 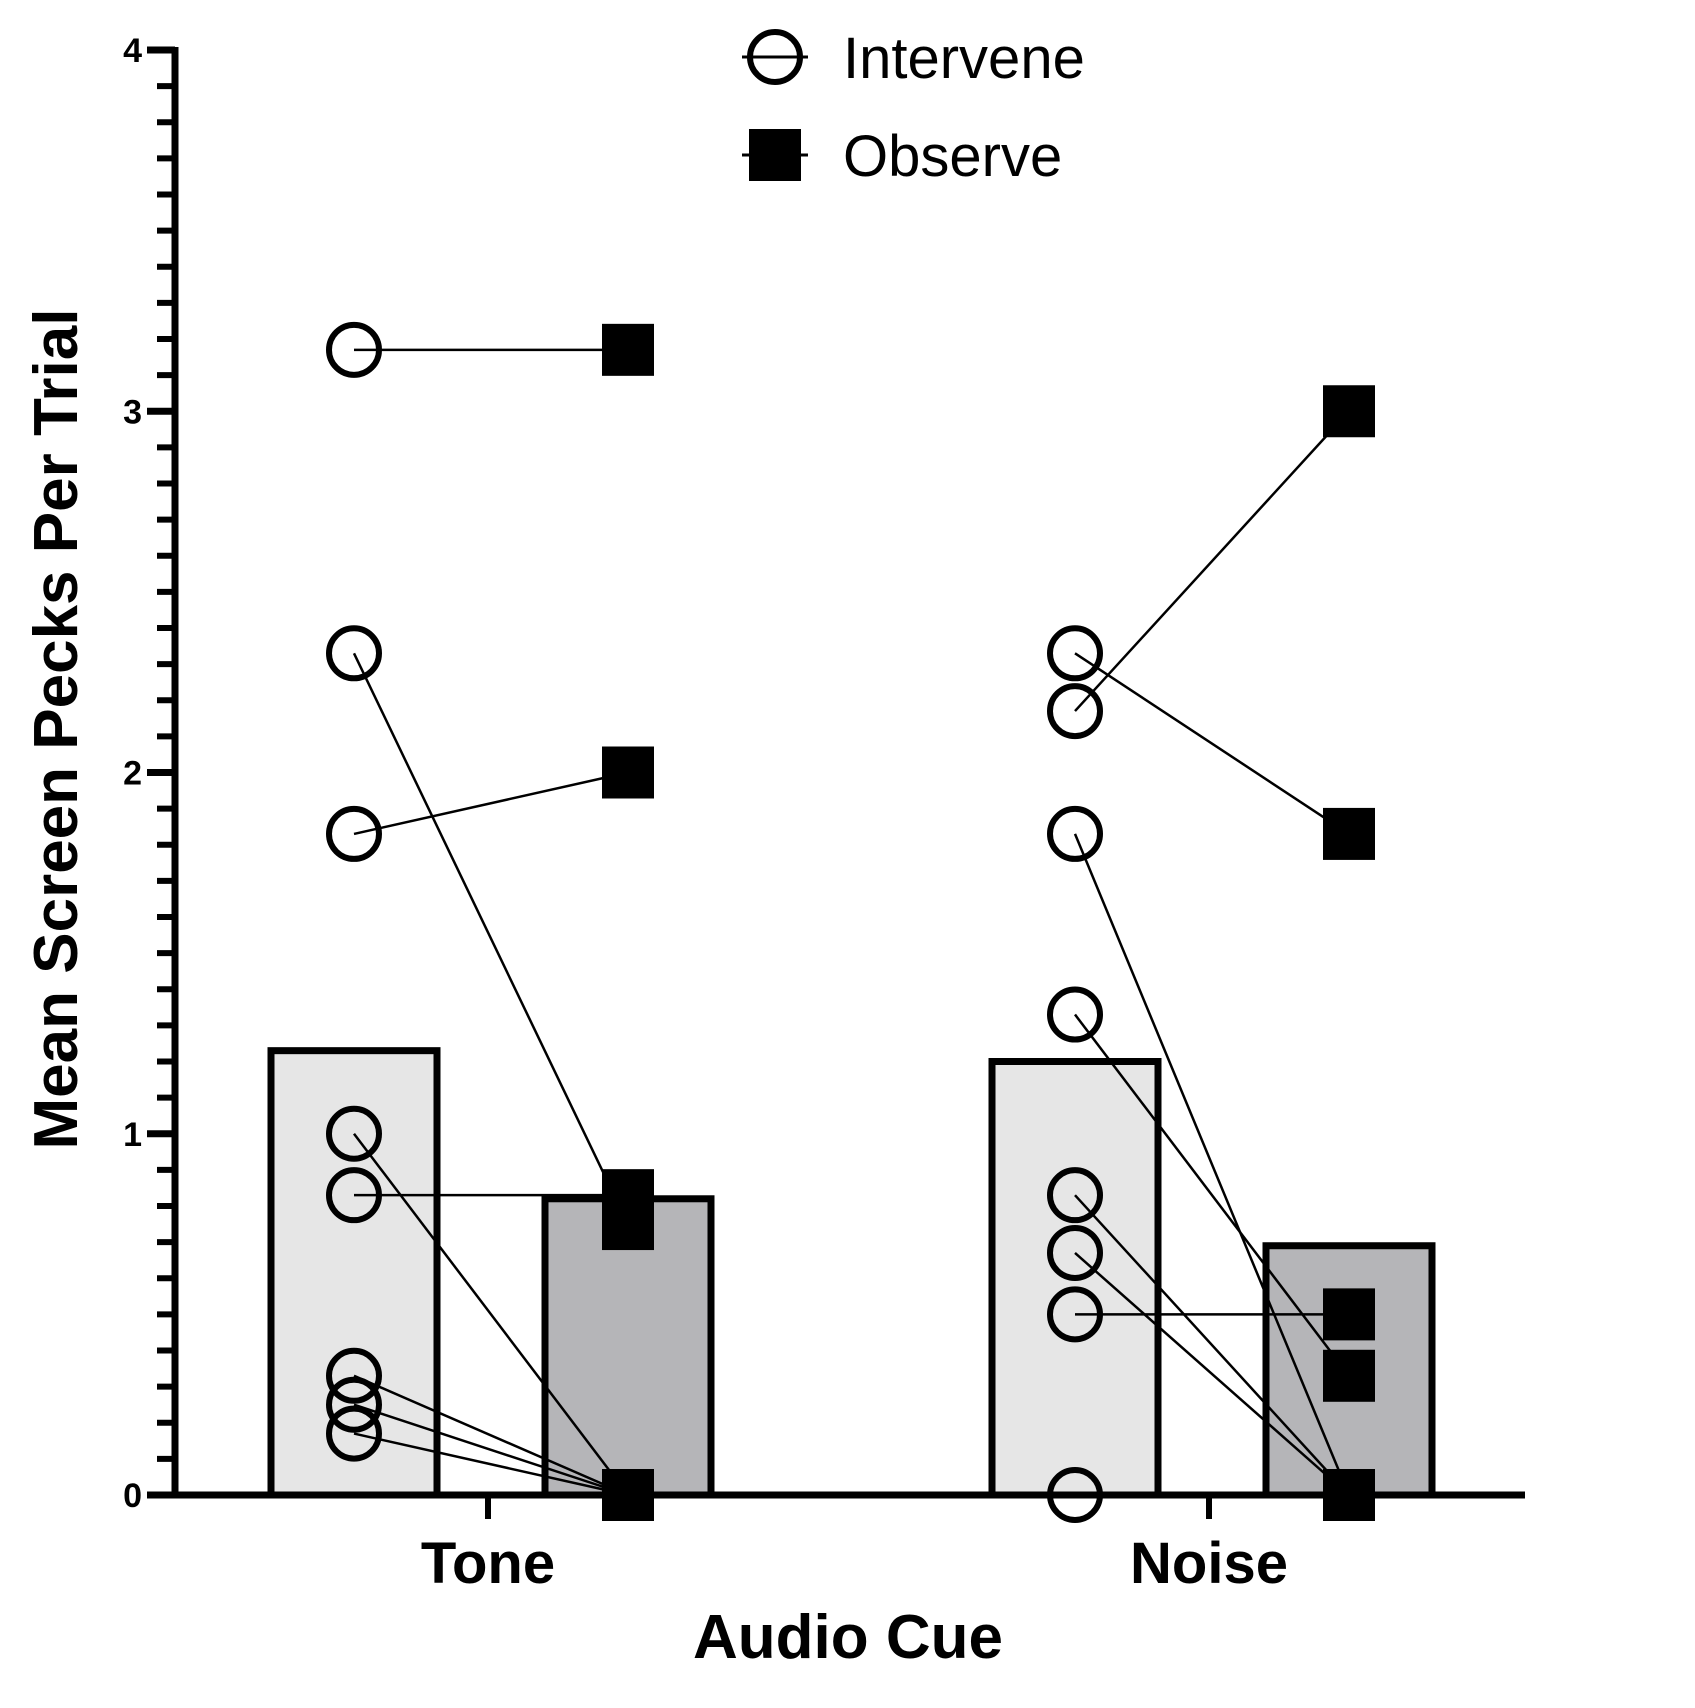 I want to click on legend-marker-observe, so click(x=775, y=155).